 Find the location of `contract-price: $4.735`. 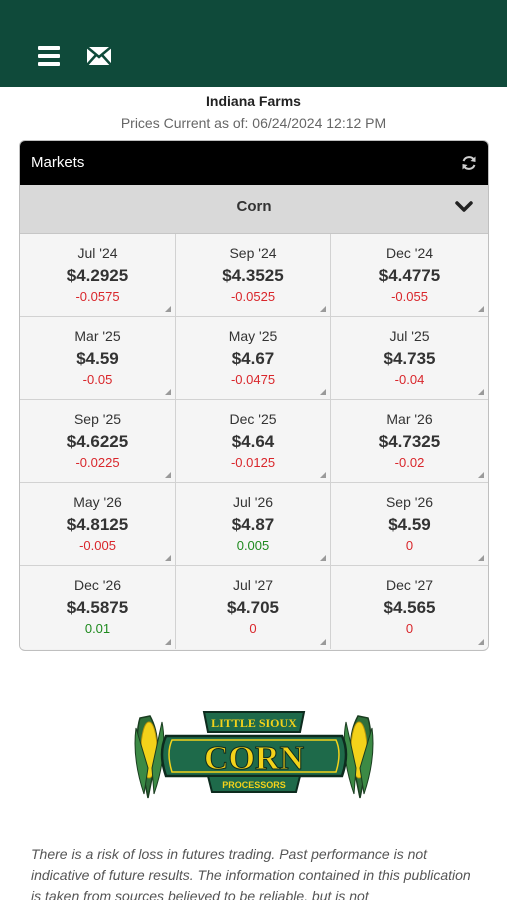

contract-price: $4.735 is located at coordinates (409, 358).